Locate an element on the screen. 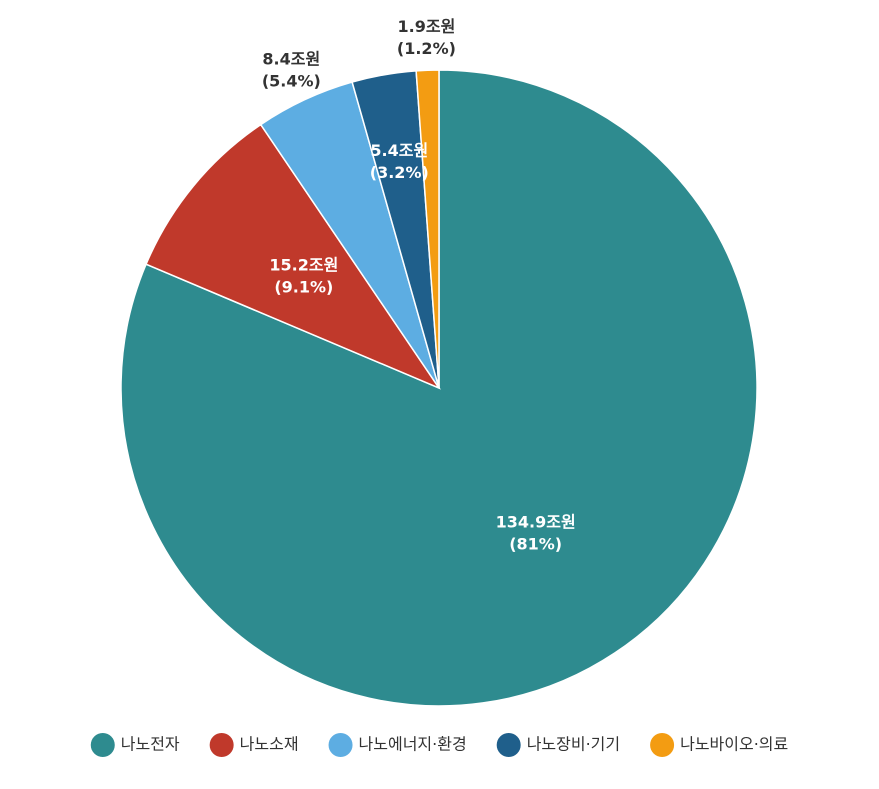 The width and height of the screenshot is (879, 789). percent-label: (9.1%) is located at coordinates (303, 286).